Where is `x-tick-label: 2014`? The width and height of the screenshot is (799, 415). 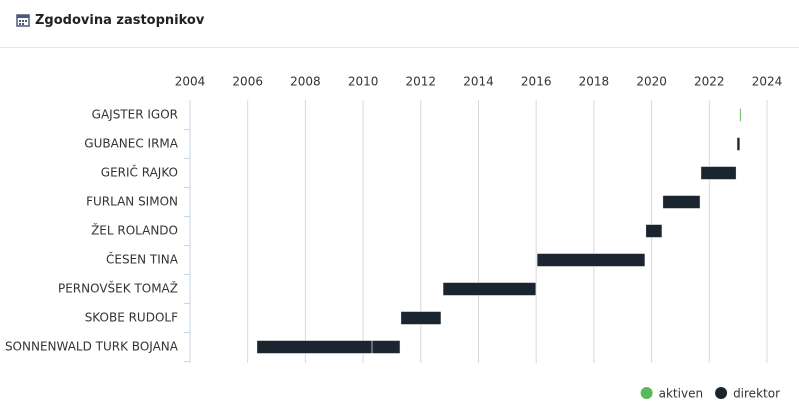 x-tick-label: 2014 is located at coordinates (478, 82).